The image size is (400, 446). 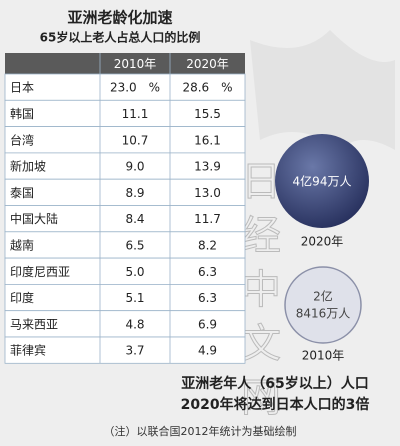 I want to click on map-shape, so click(x=322, y=90).